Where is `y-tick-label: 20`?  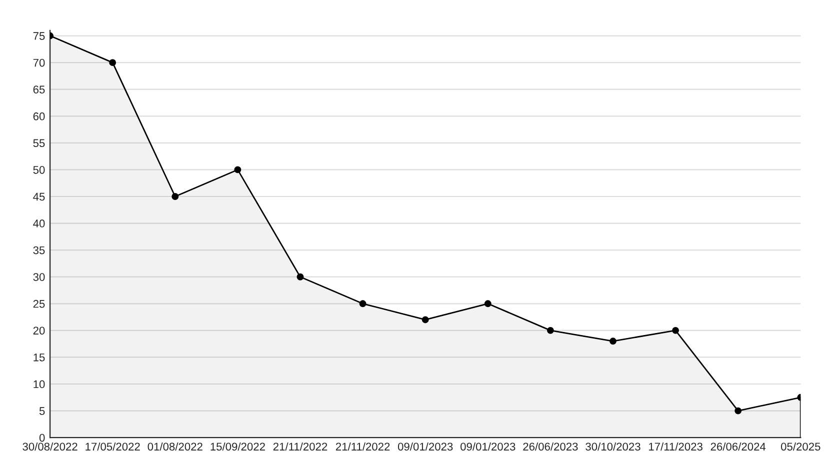
y-tick-label: 20 is located at coordinates (39, 330).